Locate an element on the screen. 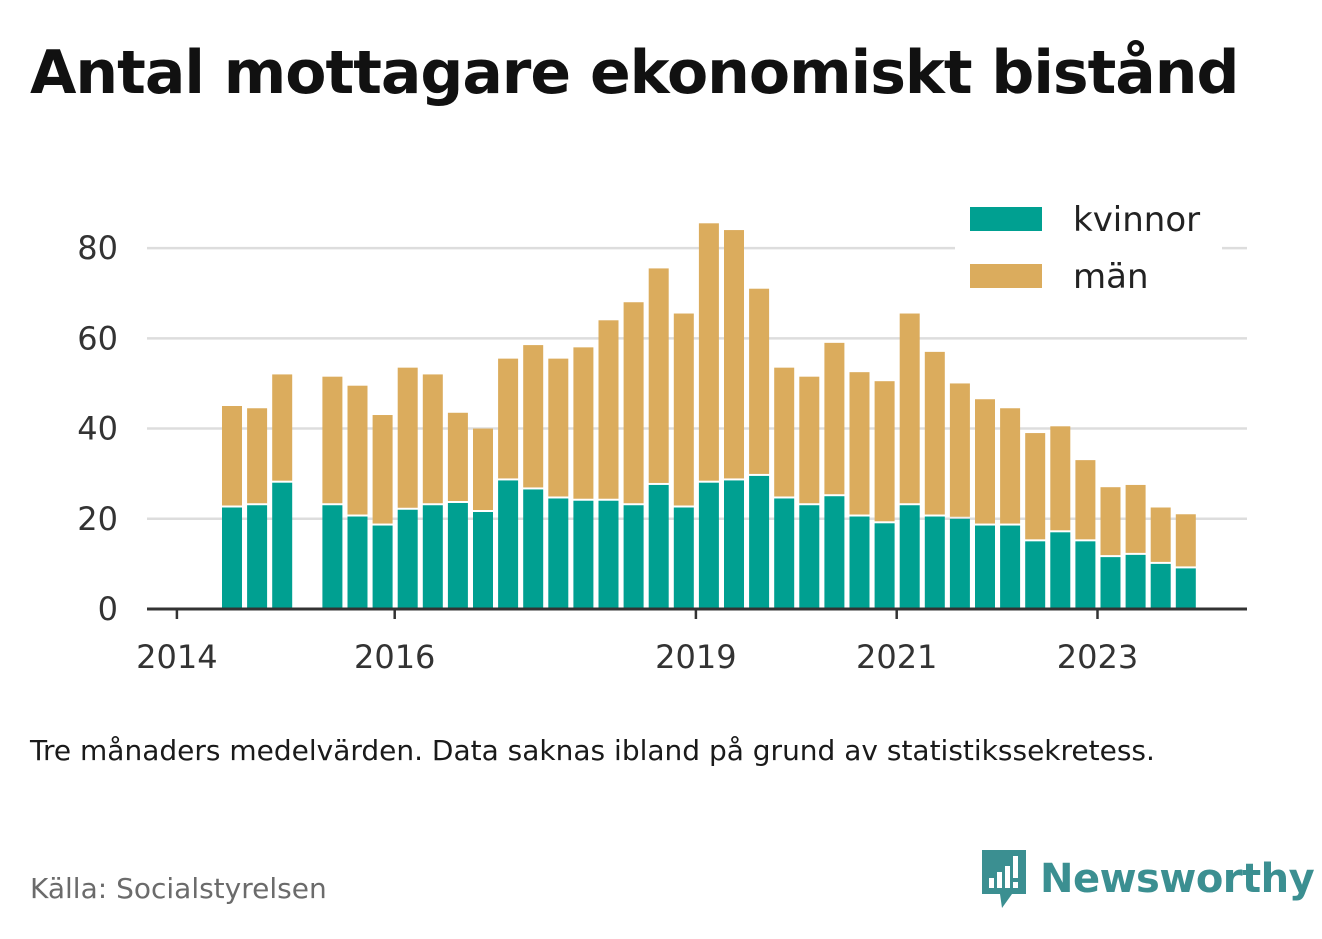  x-tick-label: 2014 is located at coordinates (176, 657).